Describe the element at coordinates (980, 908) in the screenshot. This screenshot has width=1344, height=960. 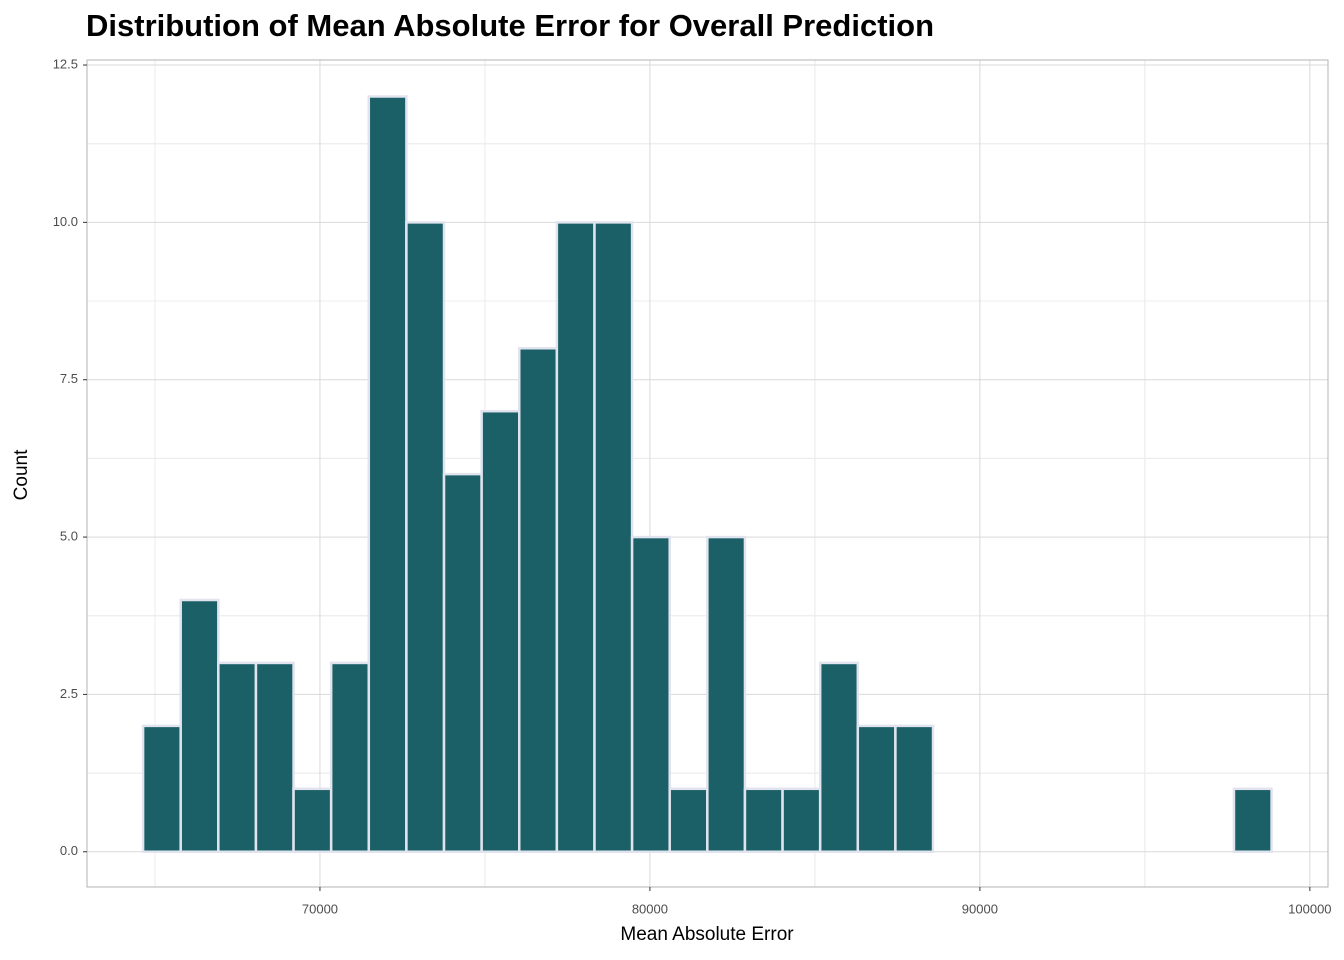
I see `x-tick-label: 90000` at that location.